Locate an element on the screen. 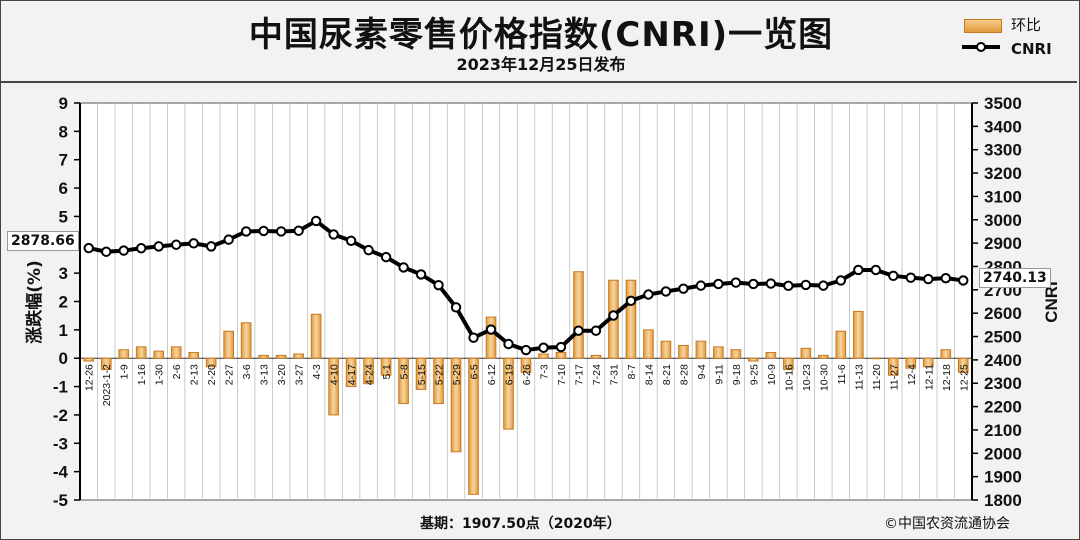  x-tick-label: 3-13 is located at coordinates (265, 374).